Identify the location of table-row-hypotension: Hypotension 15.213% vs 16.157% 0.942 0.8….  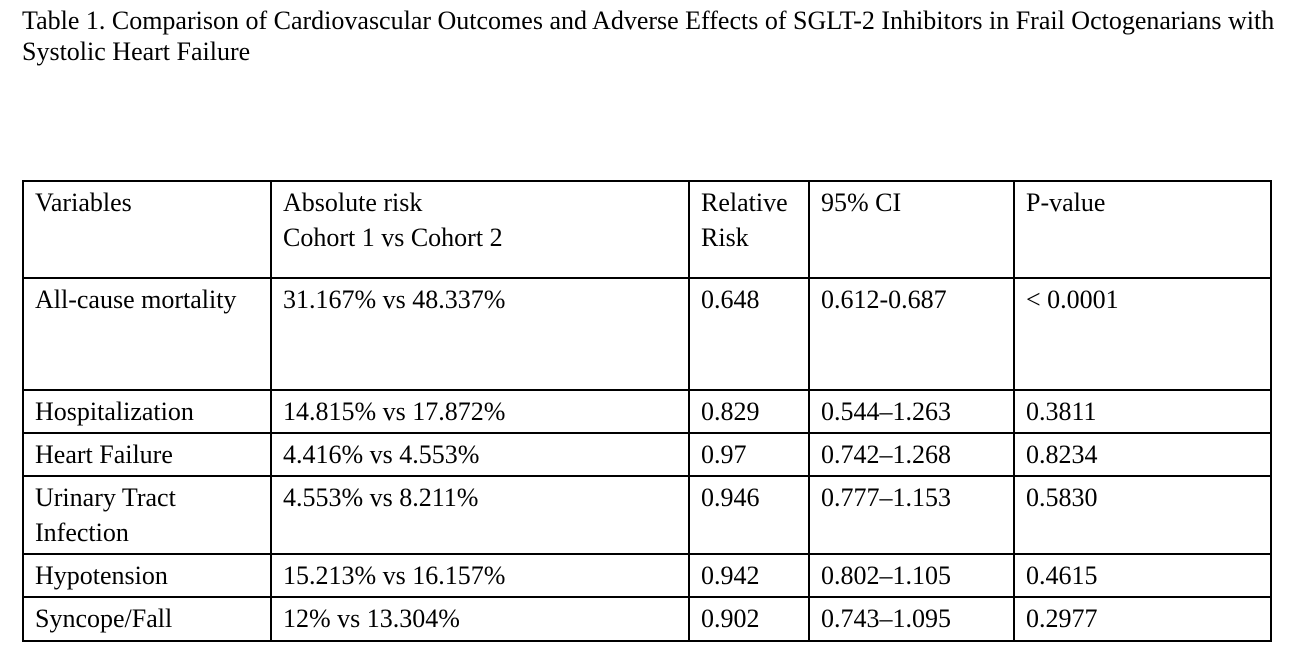
(647, 576).